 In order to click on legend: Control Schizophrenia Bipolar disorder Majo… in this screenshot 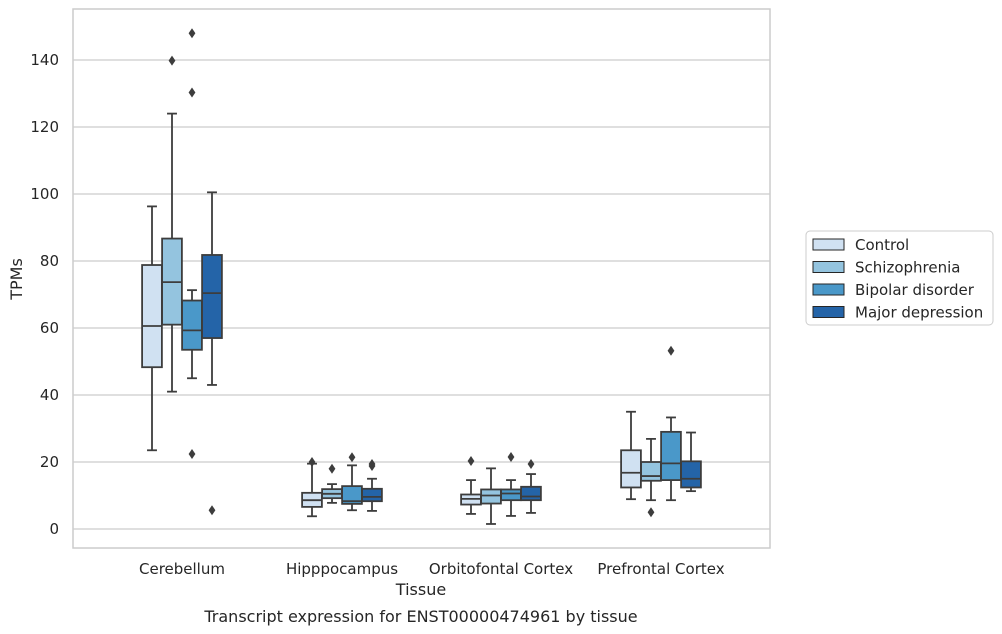, I will do `click(899, 278)`.